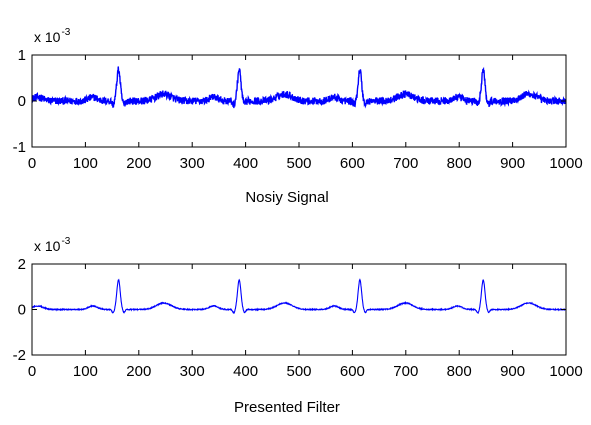 Image resolution: width=591 pixels, height=425 pixels. I want to click on y-tick-label: 1, so click(22, 55).